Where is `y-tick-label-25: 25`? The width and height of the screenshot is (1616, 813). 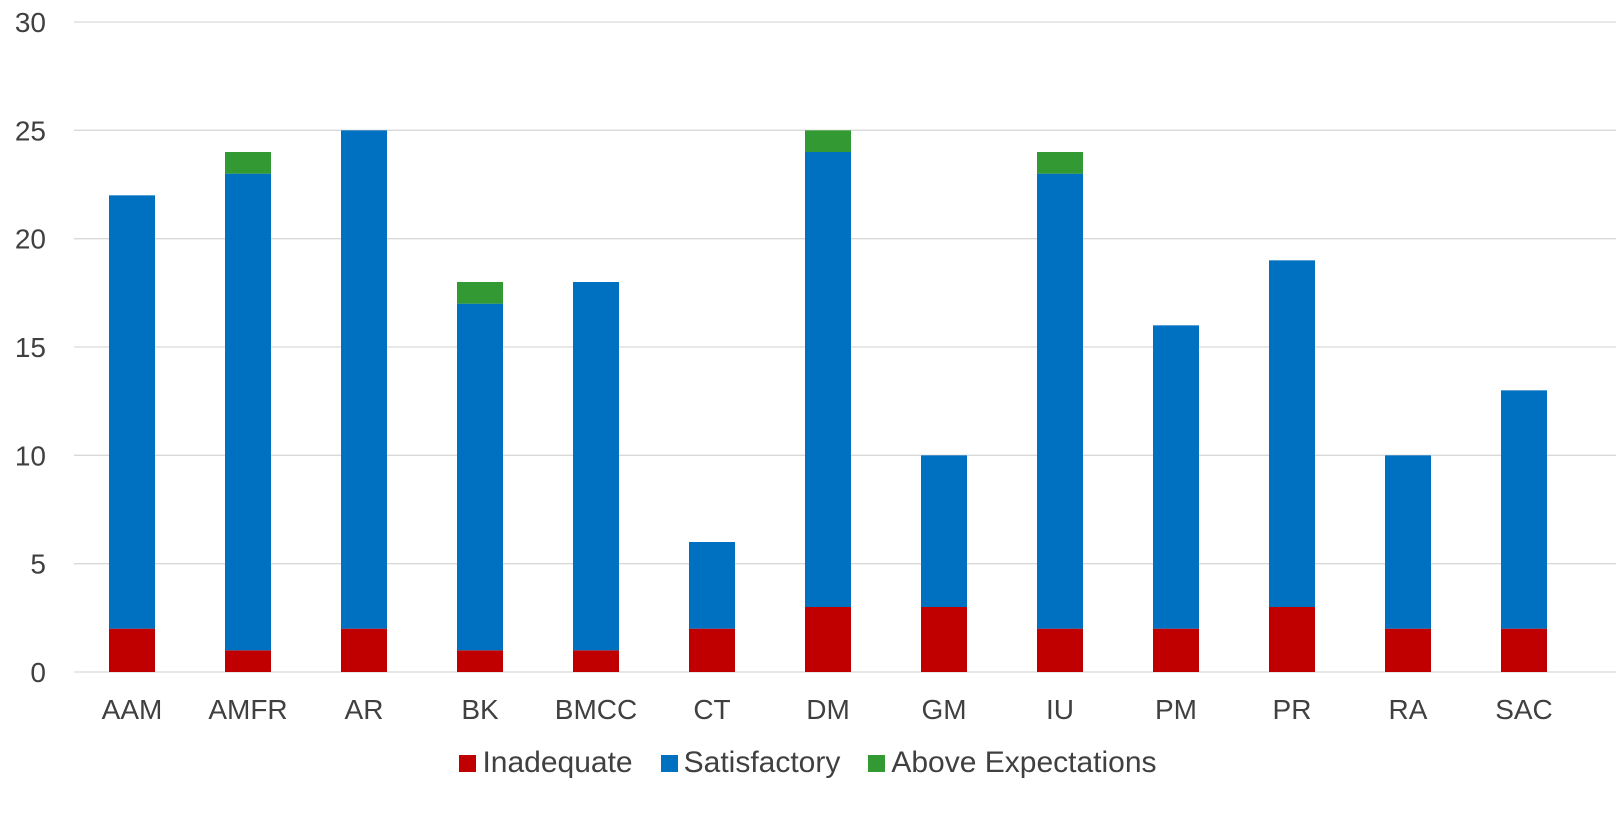 y-tick-label-25: 25 is located at coordinates (30, 130).